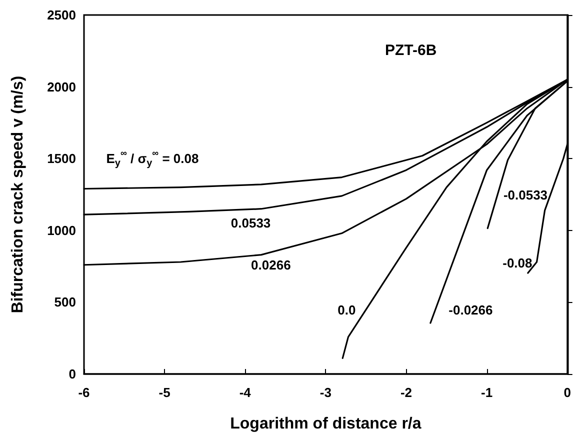  What do you see at coordinates (487, 392) in the screenshot?
I see `x-tick-label: -1` at bounding box center [487, 392].